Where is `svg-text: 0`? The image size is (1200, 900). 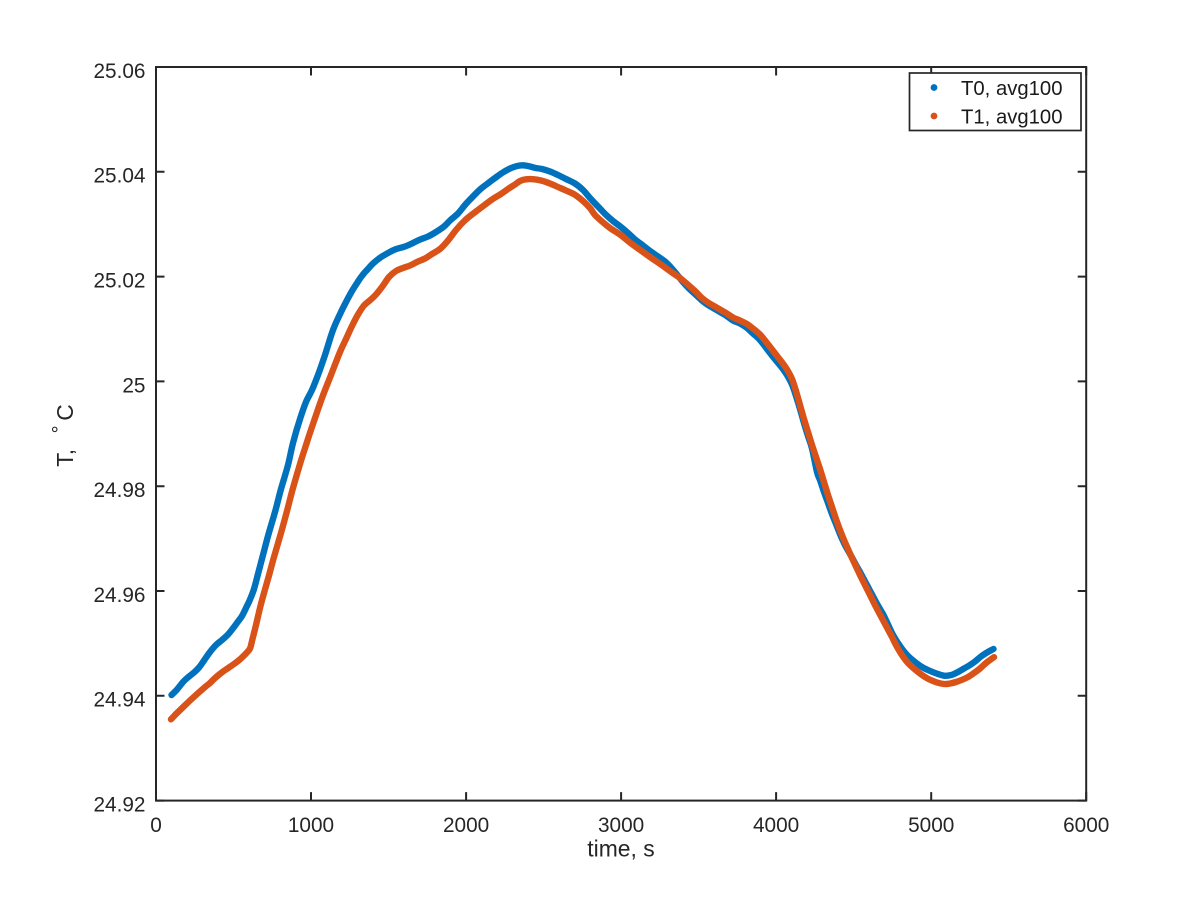
svg-text: 0 is located at coordinates (156, 825).